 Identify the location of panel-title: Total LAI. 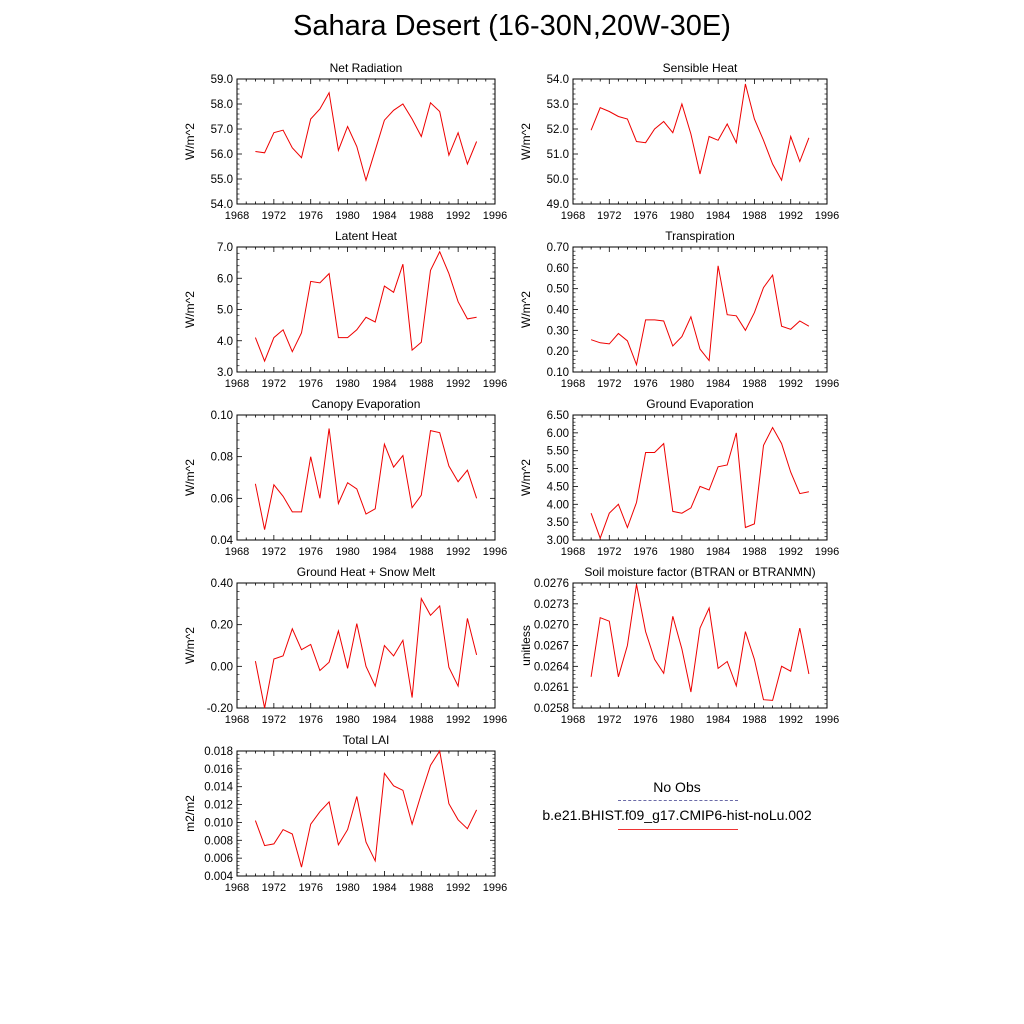
(366, 740).